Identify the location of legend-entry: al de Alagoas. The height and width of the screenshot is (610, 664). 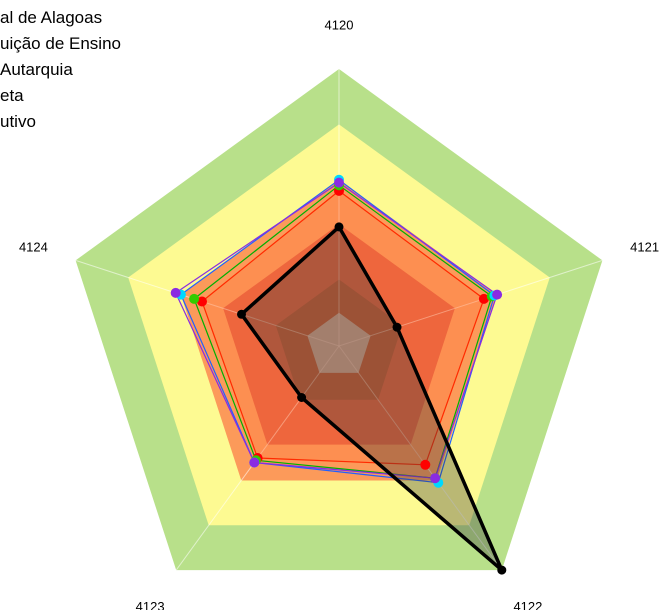
(51, 17).